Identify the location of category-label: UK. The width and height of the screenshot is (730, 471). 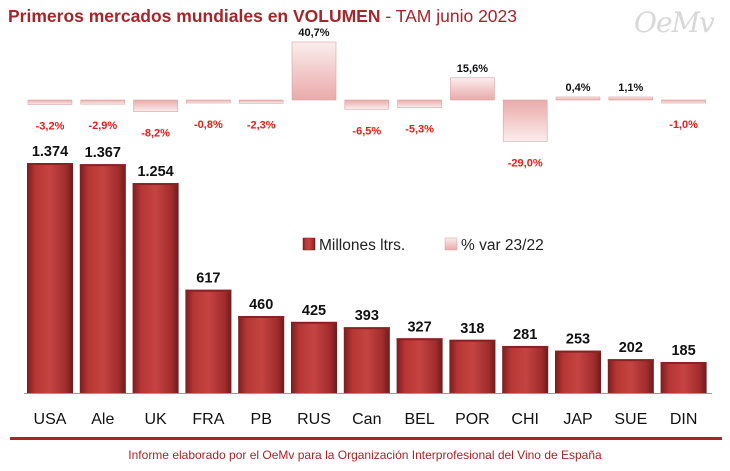
(155, 419).